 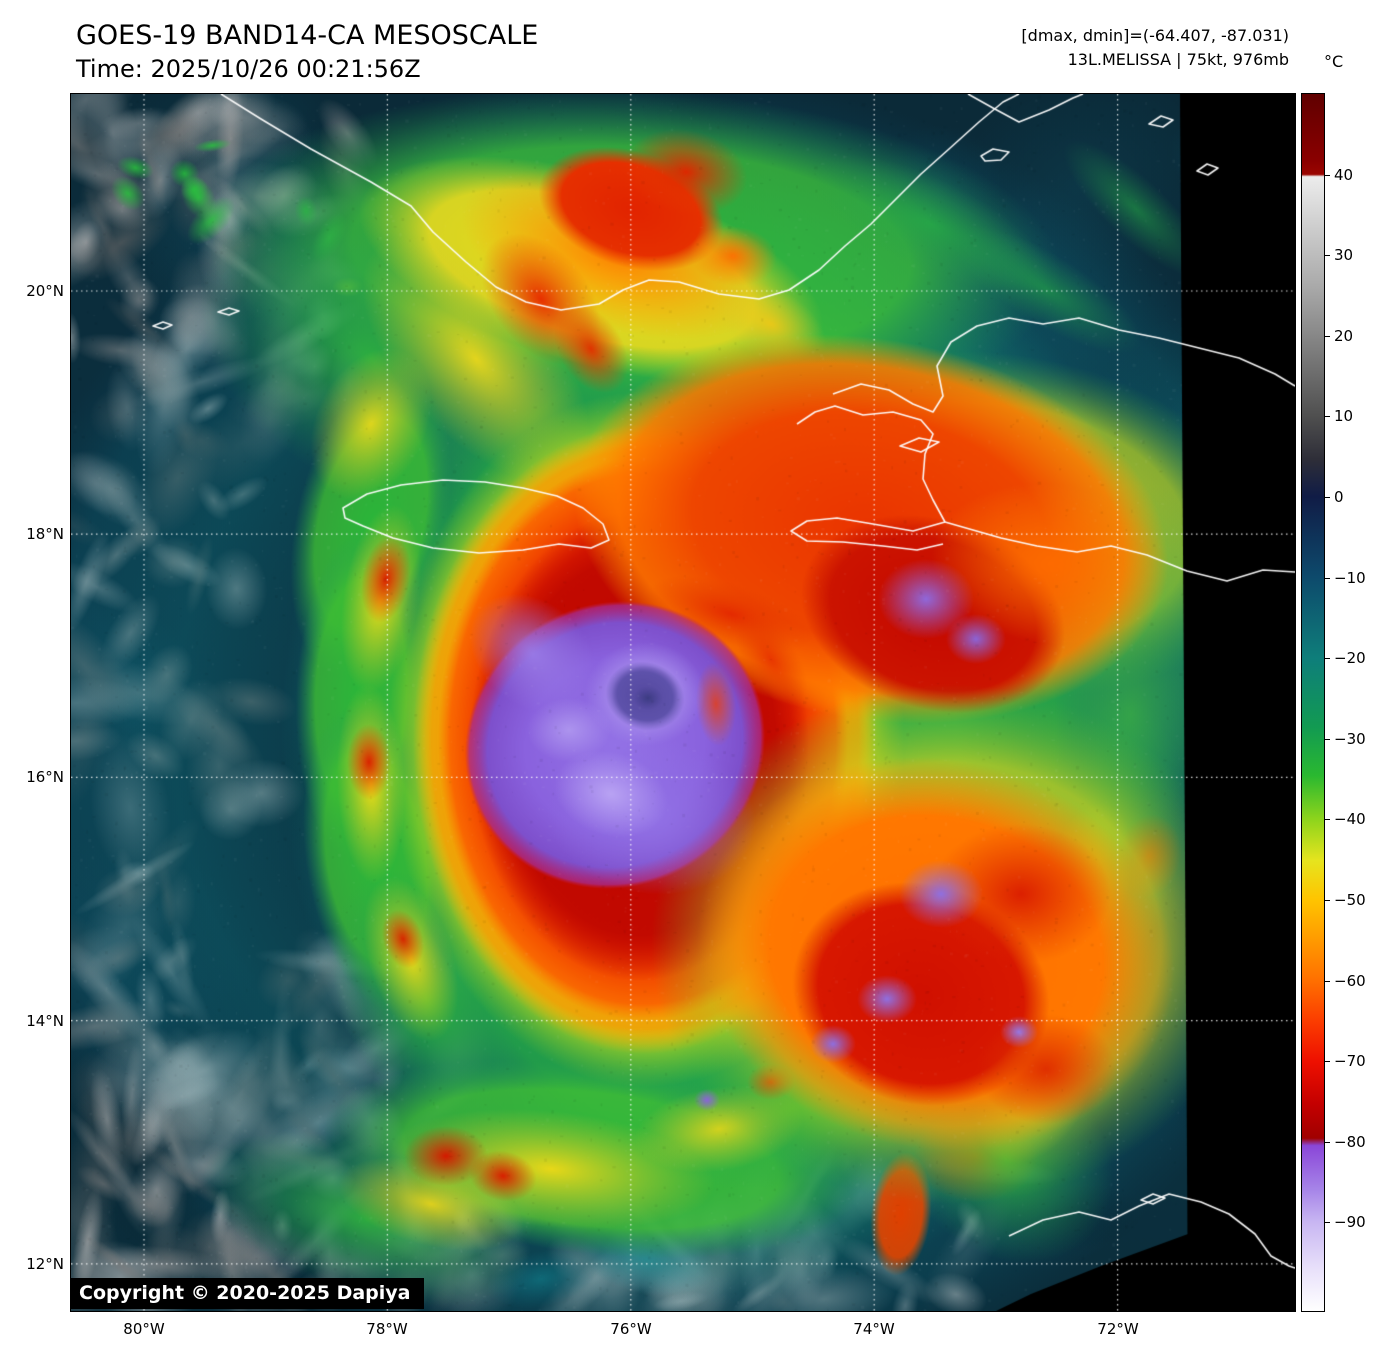 What do you see at coordinates (1350, 1061) in the screenshot?
I see `colorbar-tick-label: −70` at bounding box center [1350, 1061].